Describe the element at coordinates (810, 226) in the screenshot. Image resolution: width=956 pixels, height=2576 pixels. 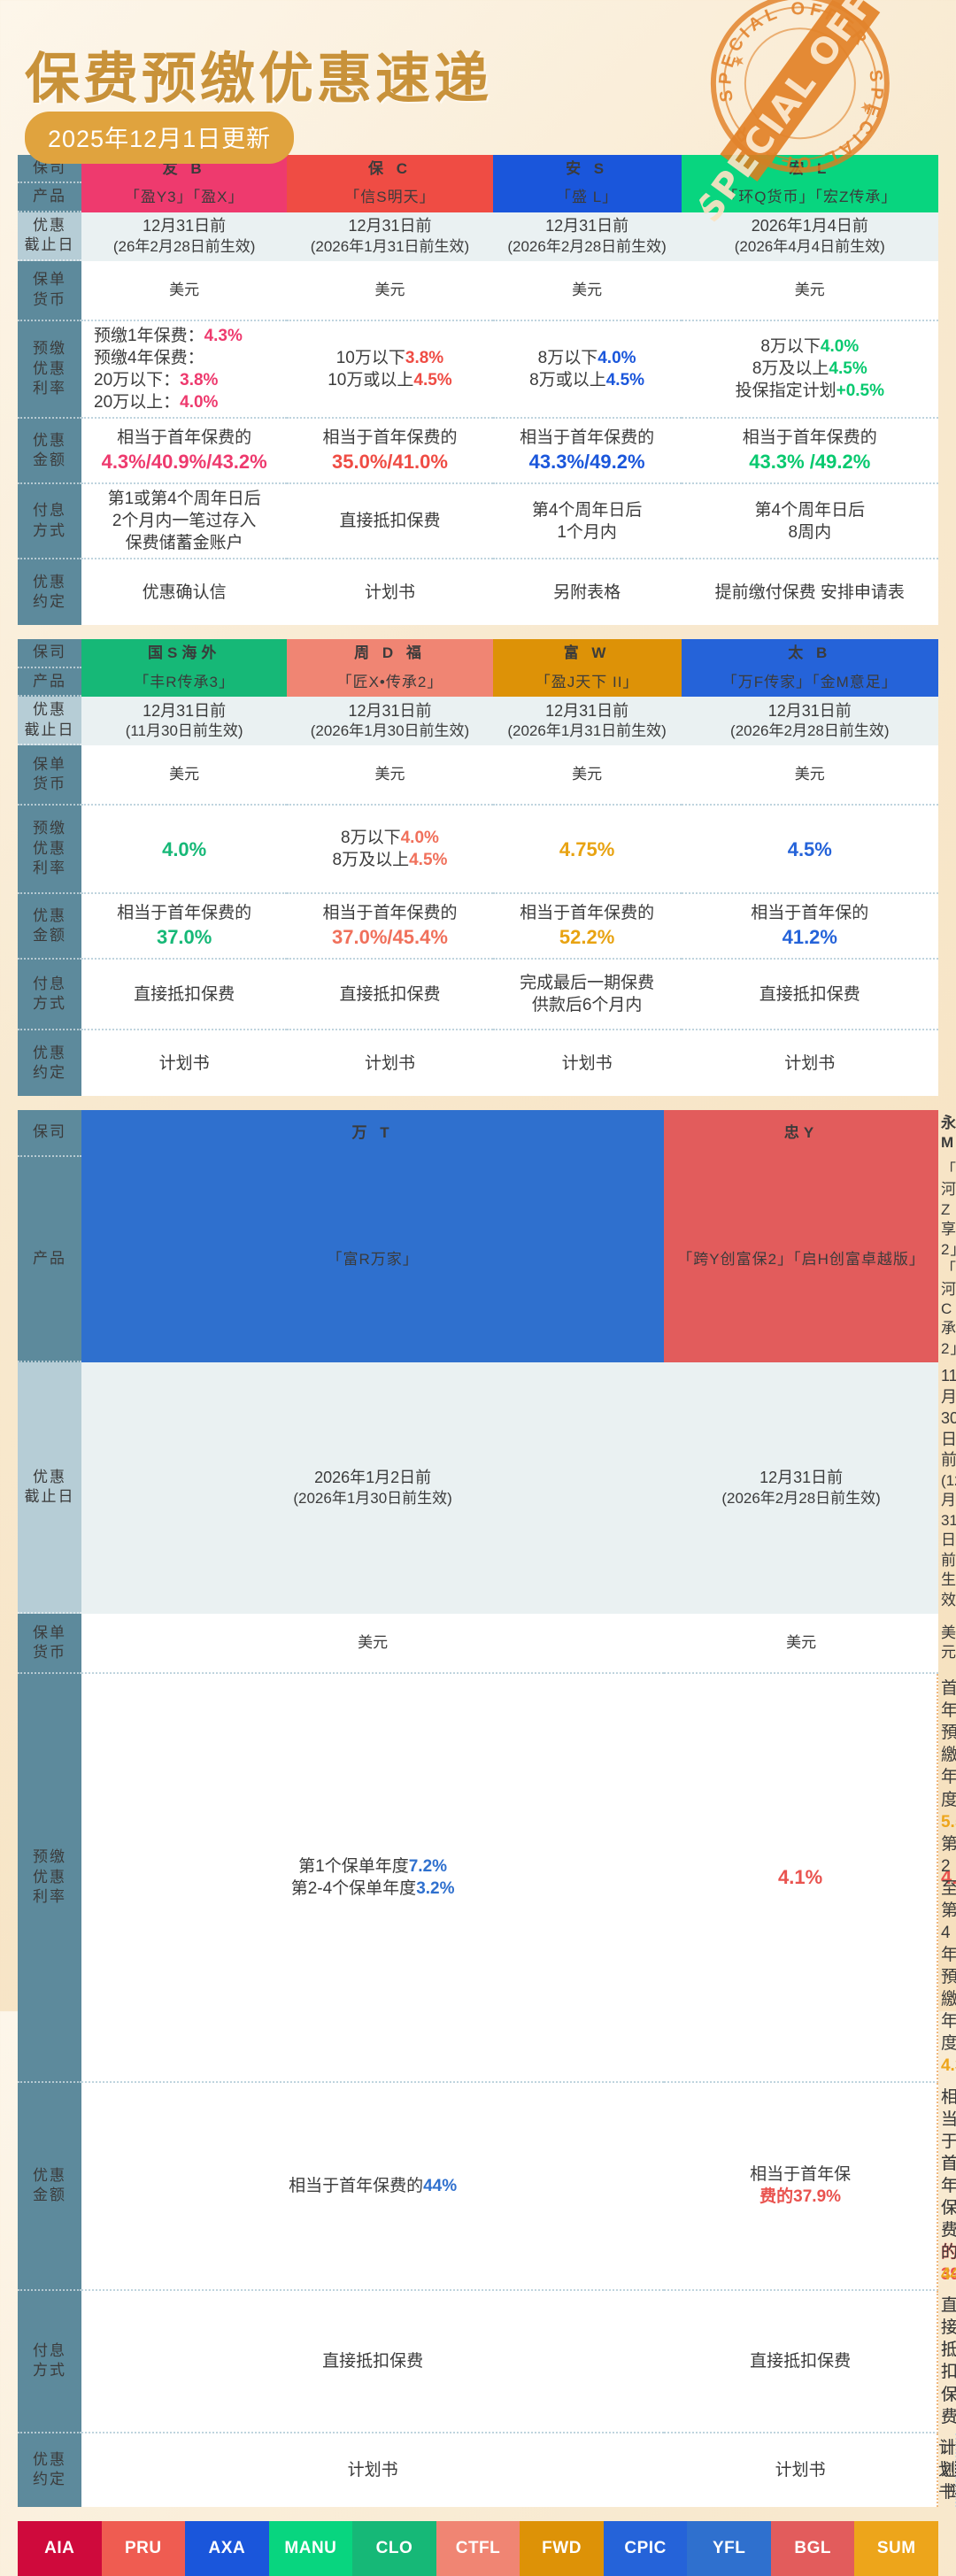
I see `deadline-main: 2026年1月4日前` at that location.